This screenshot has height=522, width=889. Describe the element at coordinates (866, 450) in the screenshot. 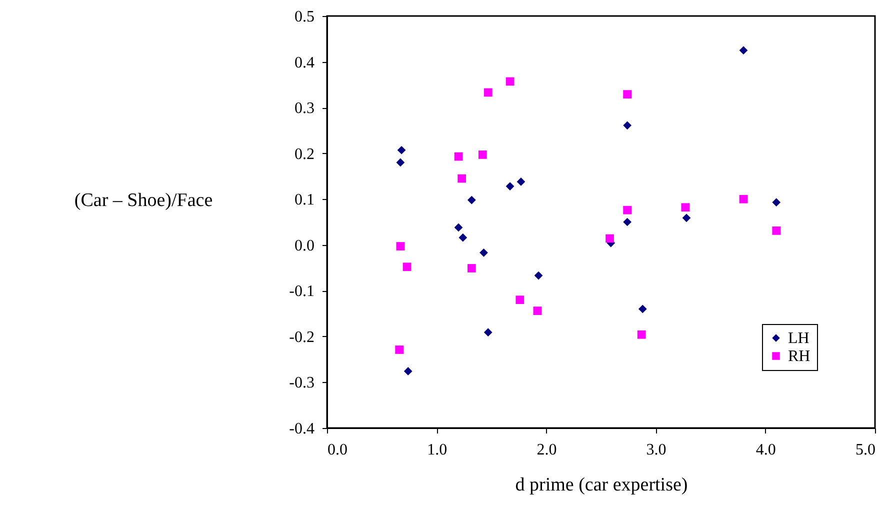

I see `x-tick-label: 5.0` at that location.